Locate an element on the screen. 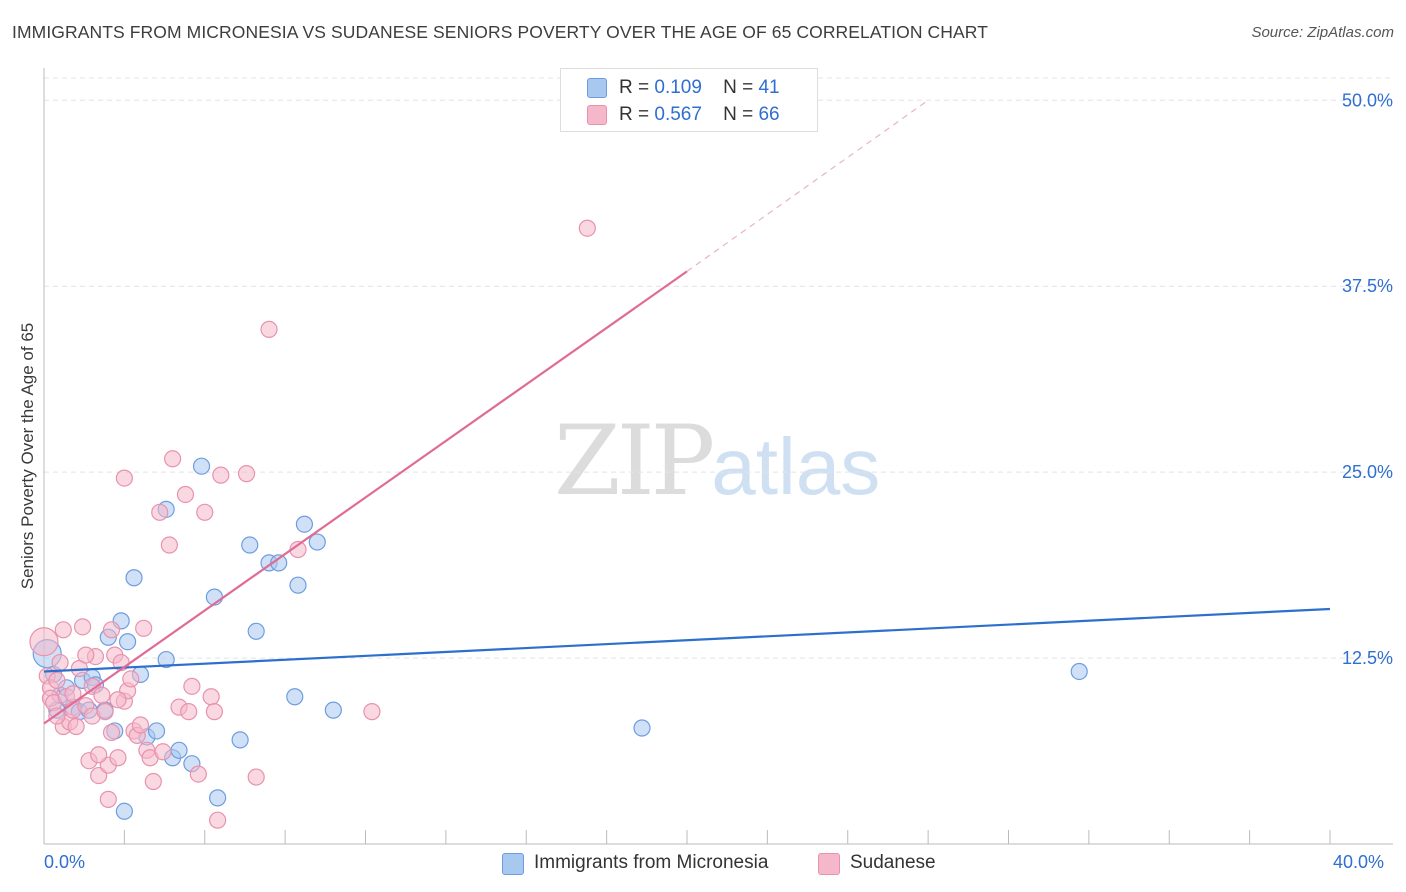 This screenshot has height=892, width=1406. series-name: Sudanese is located at coordinates (893, 862).